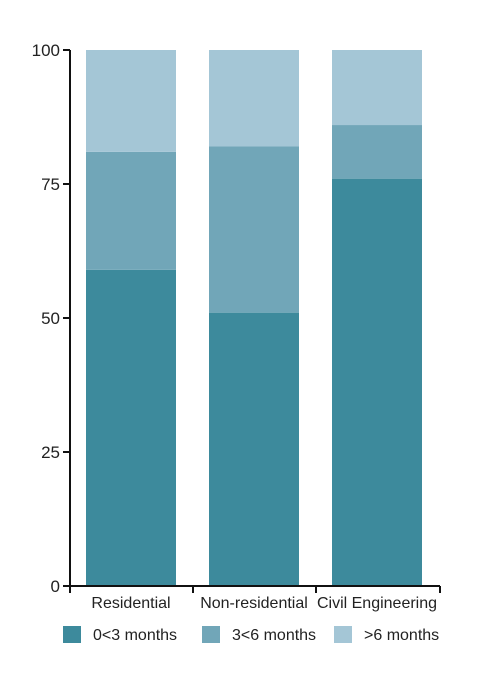 This screenshot has height=682, width=480. Describe the element at coordinates (50, 184) in the screenshot. I see `y-tick-label: 75` at that location.